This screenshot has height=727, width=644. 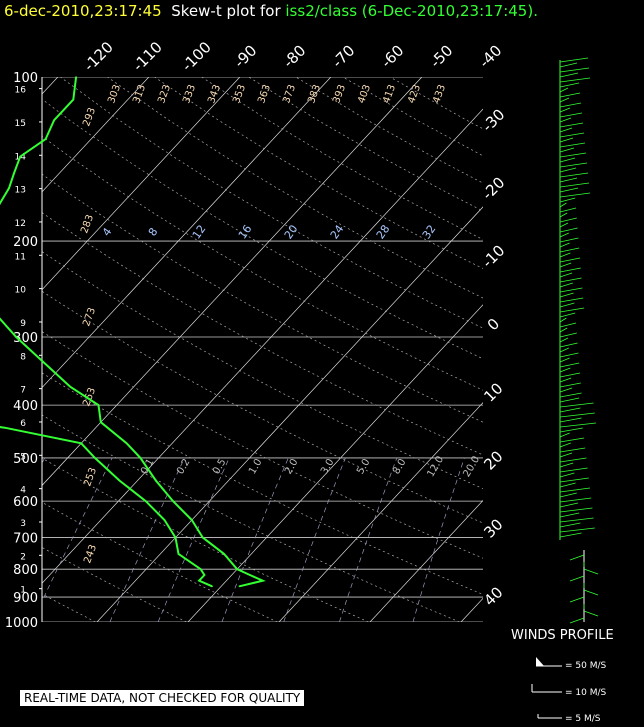 What do you see at coordinates (162, 698) in the screenshot?
I see `quality-notice: REAL-TIME DATA, NOT CHECKED FOR QUALITY` at bounding box center [162, 698].